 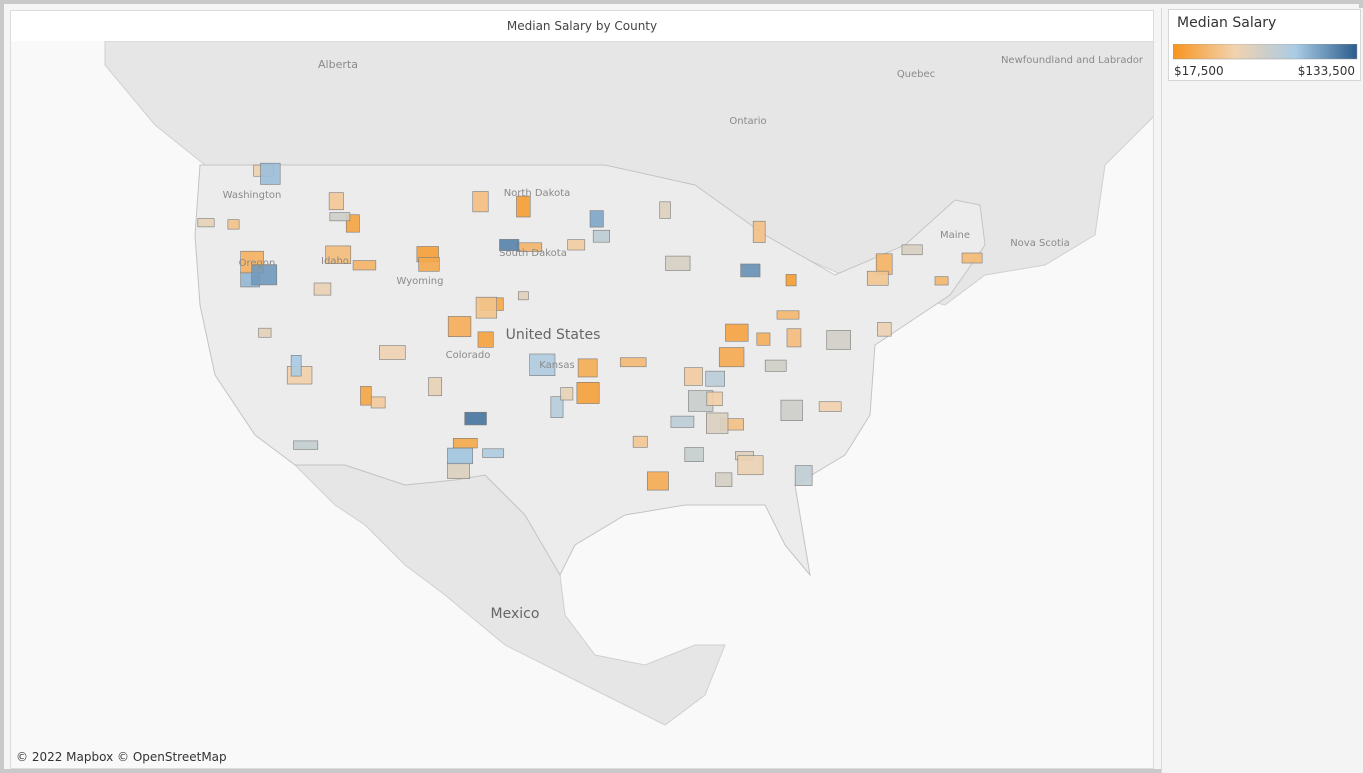 What do you see at coordinates (747, 121) in the screenshot?
I see `map-label: Ontario` at bounding box center [747, 121].